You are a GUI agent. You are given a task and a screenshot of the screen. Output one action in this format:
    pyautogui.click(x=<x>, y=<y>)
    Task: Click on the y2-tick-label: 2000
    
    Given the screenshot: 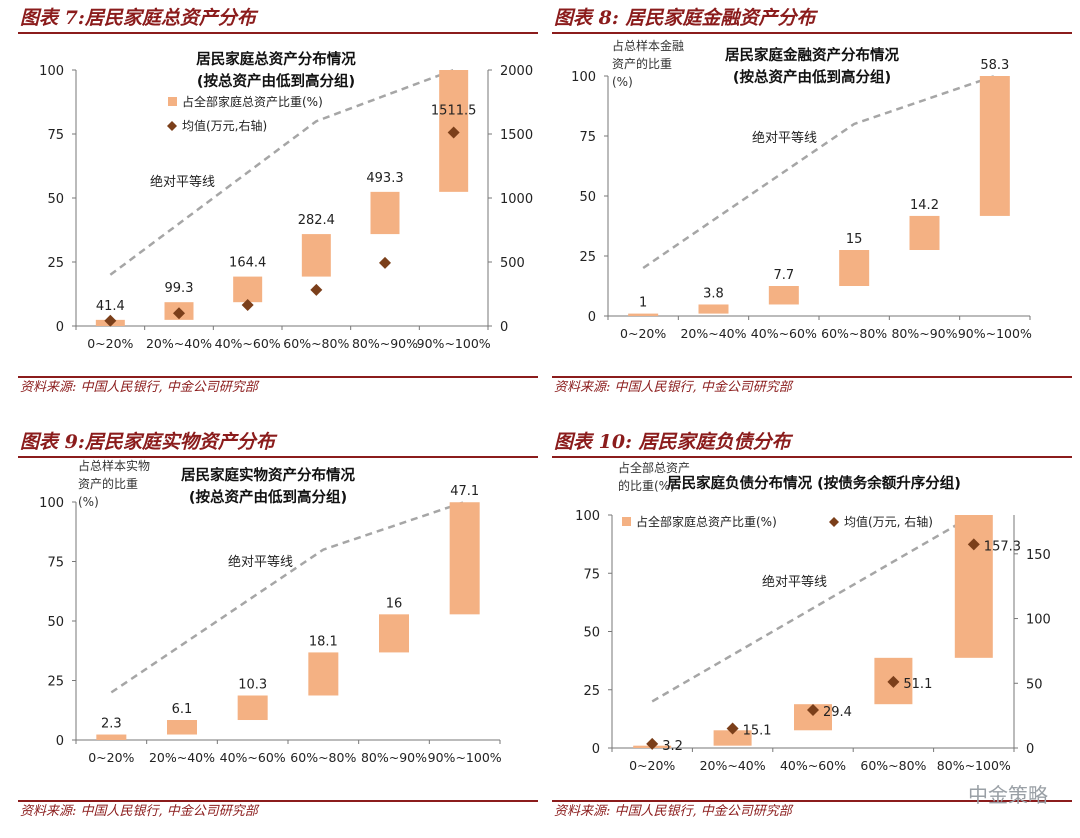 What is the action you would take?
    pyautogui.click(x=516, y=71)
    